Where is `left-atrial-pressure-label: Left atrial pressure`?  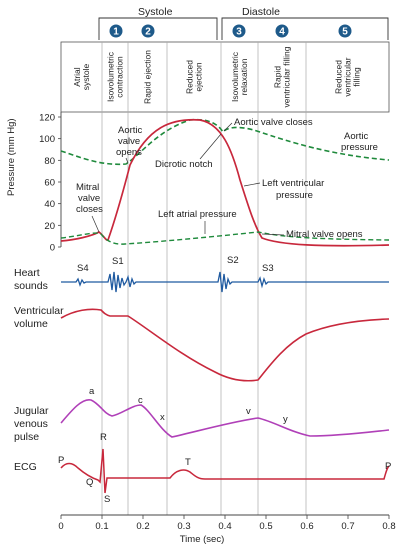 left-atrial-pressure-label: Left atrial pressure is located at coordinates (197, 214).